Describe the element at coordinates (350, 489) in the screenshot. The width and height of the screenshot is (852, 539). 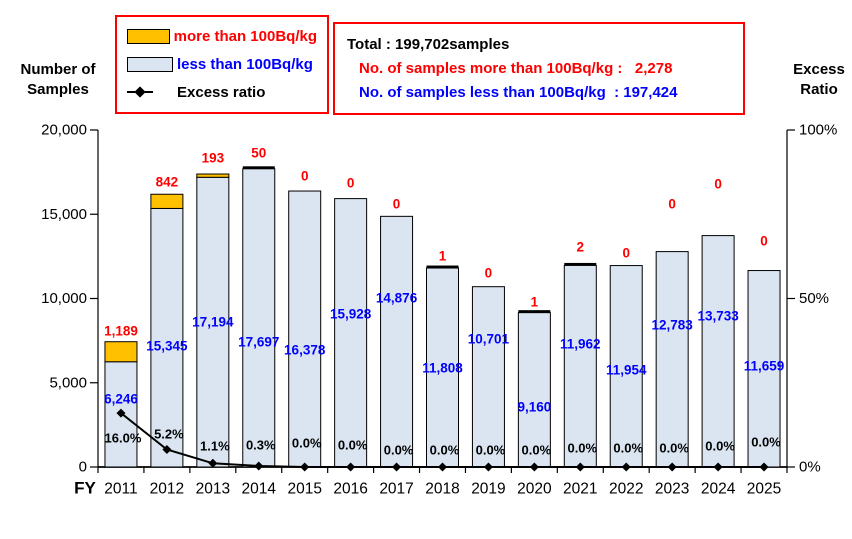
I see `x-axis-year-label-2016: 2016` at that location.